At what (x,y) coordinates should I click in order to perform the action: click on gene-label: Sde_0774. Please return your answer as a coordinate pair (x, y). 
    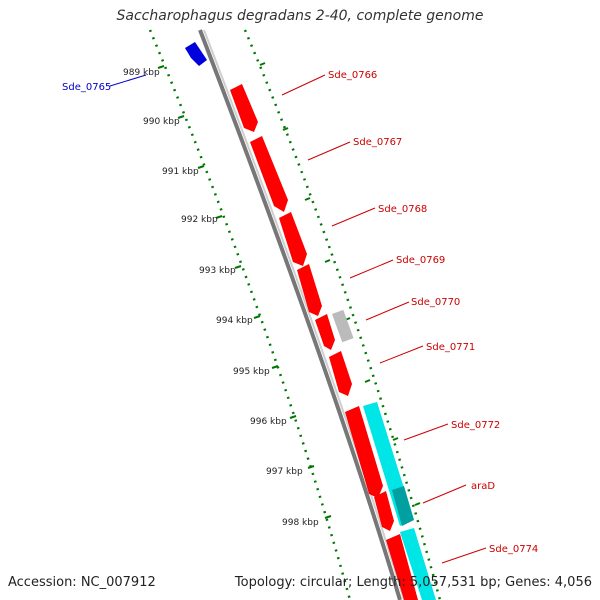
    Looking at the image, I should click on (513, 549).